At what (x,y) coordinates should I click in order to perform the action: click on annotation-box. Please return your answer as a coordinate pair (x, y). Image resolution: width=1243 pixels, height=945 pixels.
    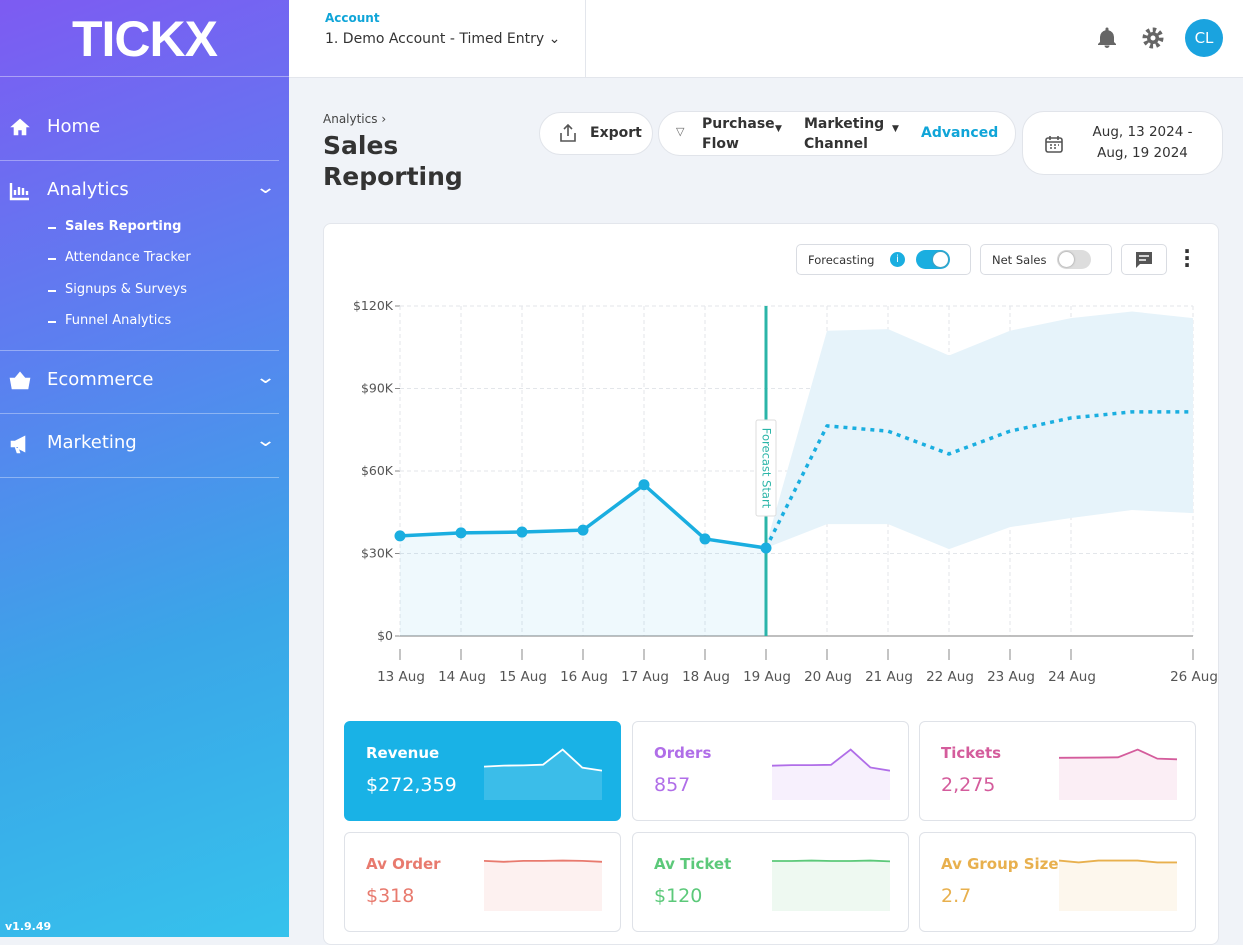
    Looking at the image, I should click on (766, 468).